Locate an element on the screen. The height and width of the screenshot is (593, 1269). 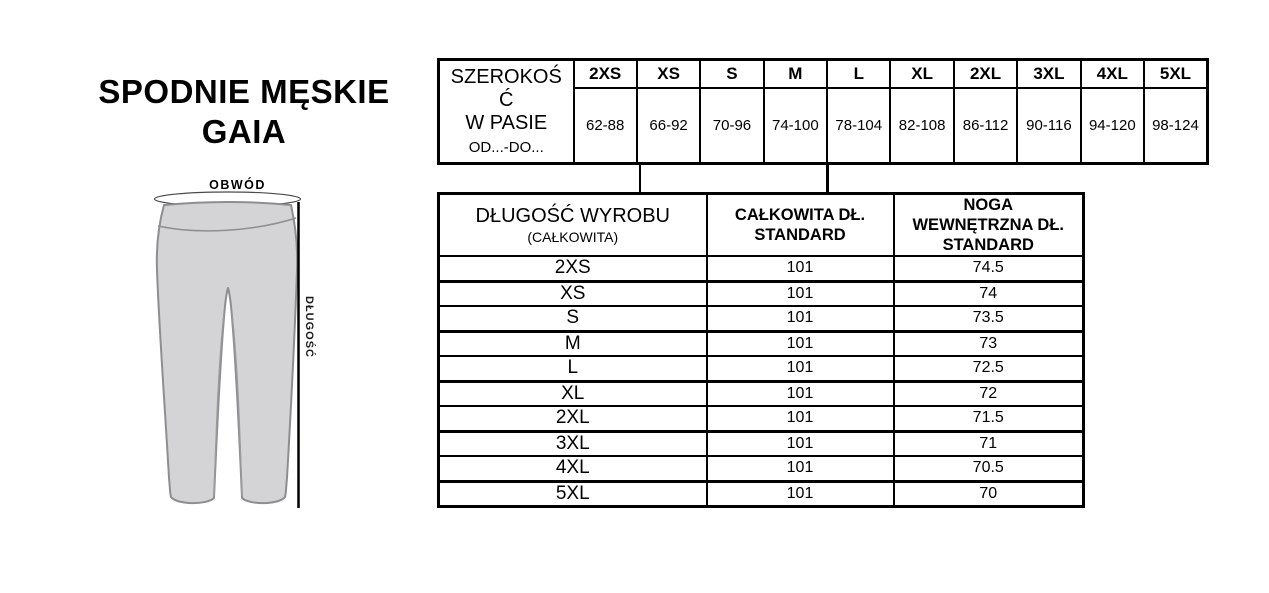
length-table-row: 2XL 101 71.5 is located at coordinates (761, 419).